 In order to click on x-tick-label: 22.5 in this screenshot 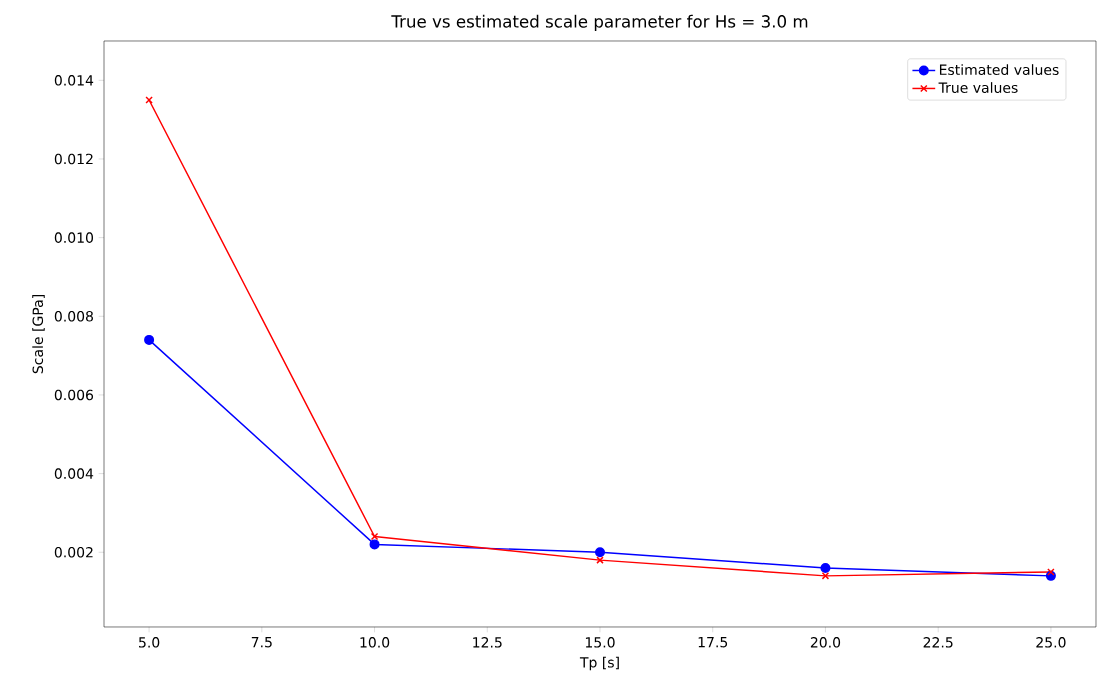, I will do `click(938, 642)`.